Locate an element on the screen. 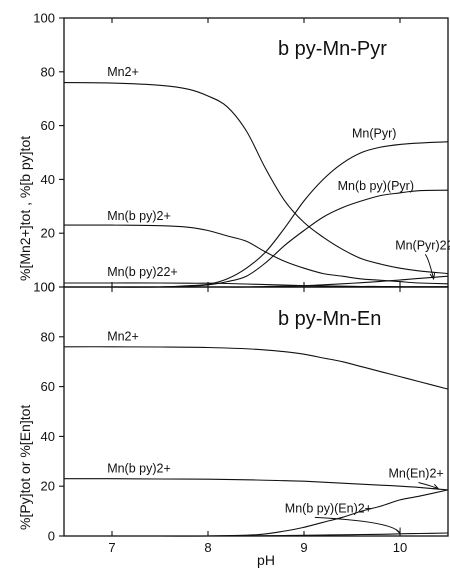  x-tick-label-9: 9 is located at coordinates (303, 547).